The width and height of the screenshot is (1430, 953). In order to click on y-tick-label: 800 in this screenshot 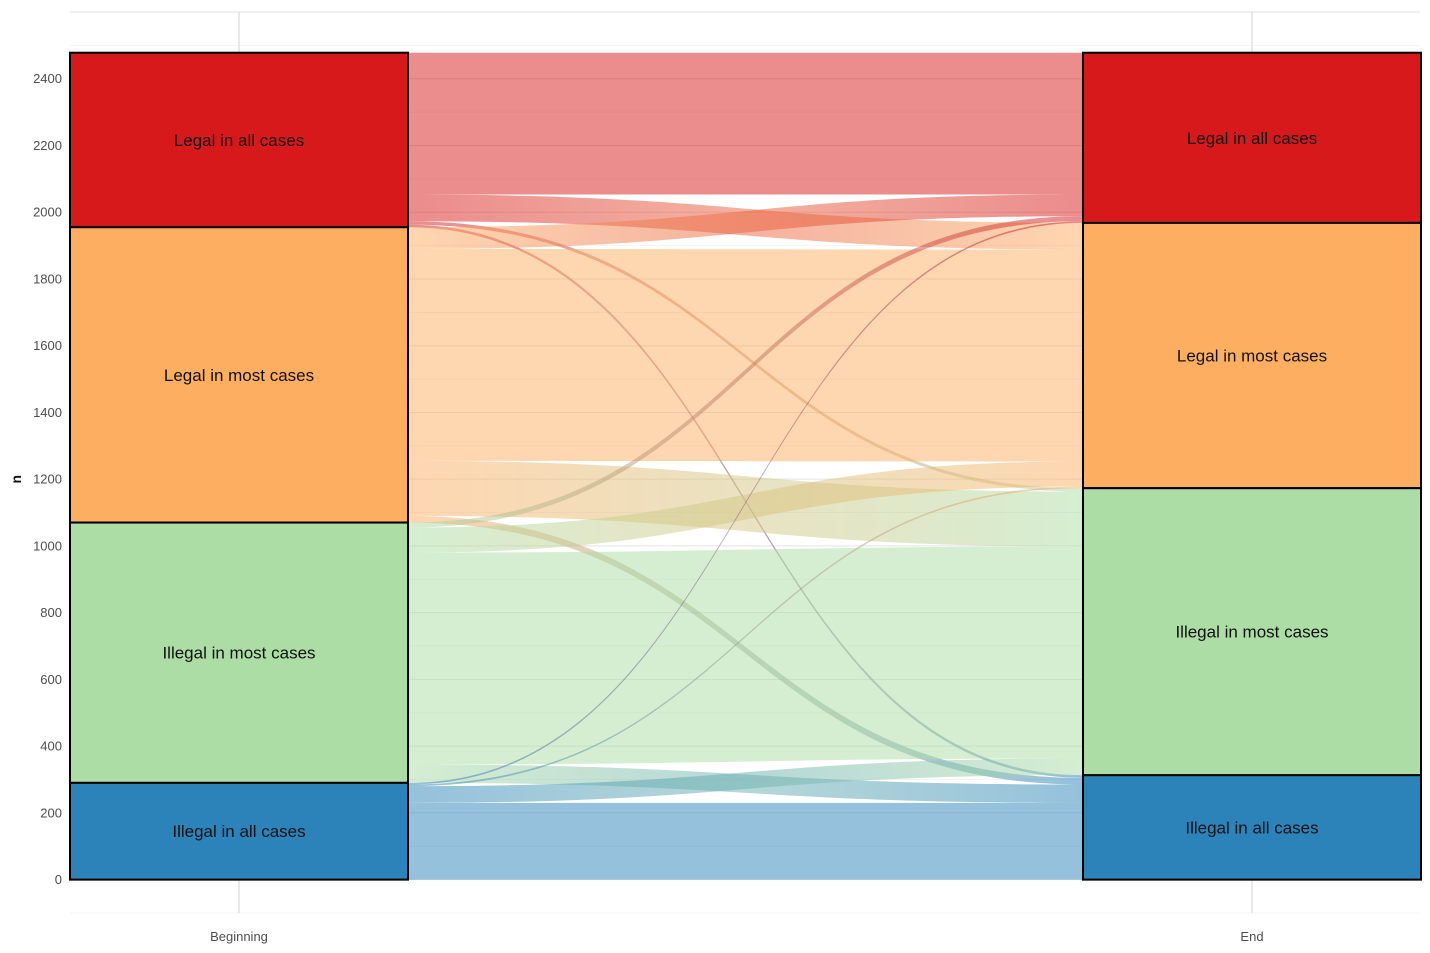, I will do `click(51, 612)`.